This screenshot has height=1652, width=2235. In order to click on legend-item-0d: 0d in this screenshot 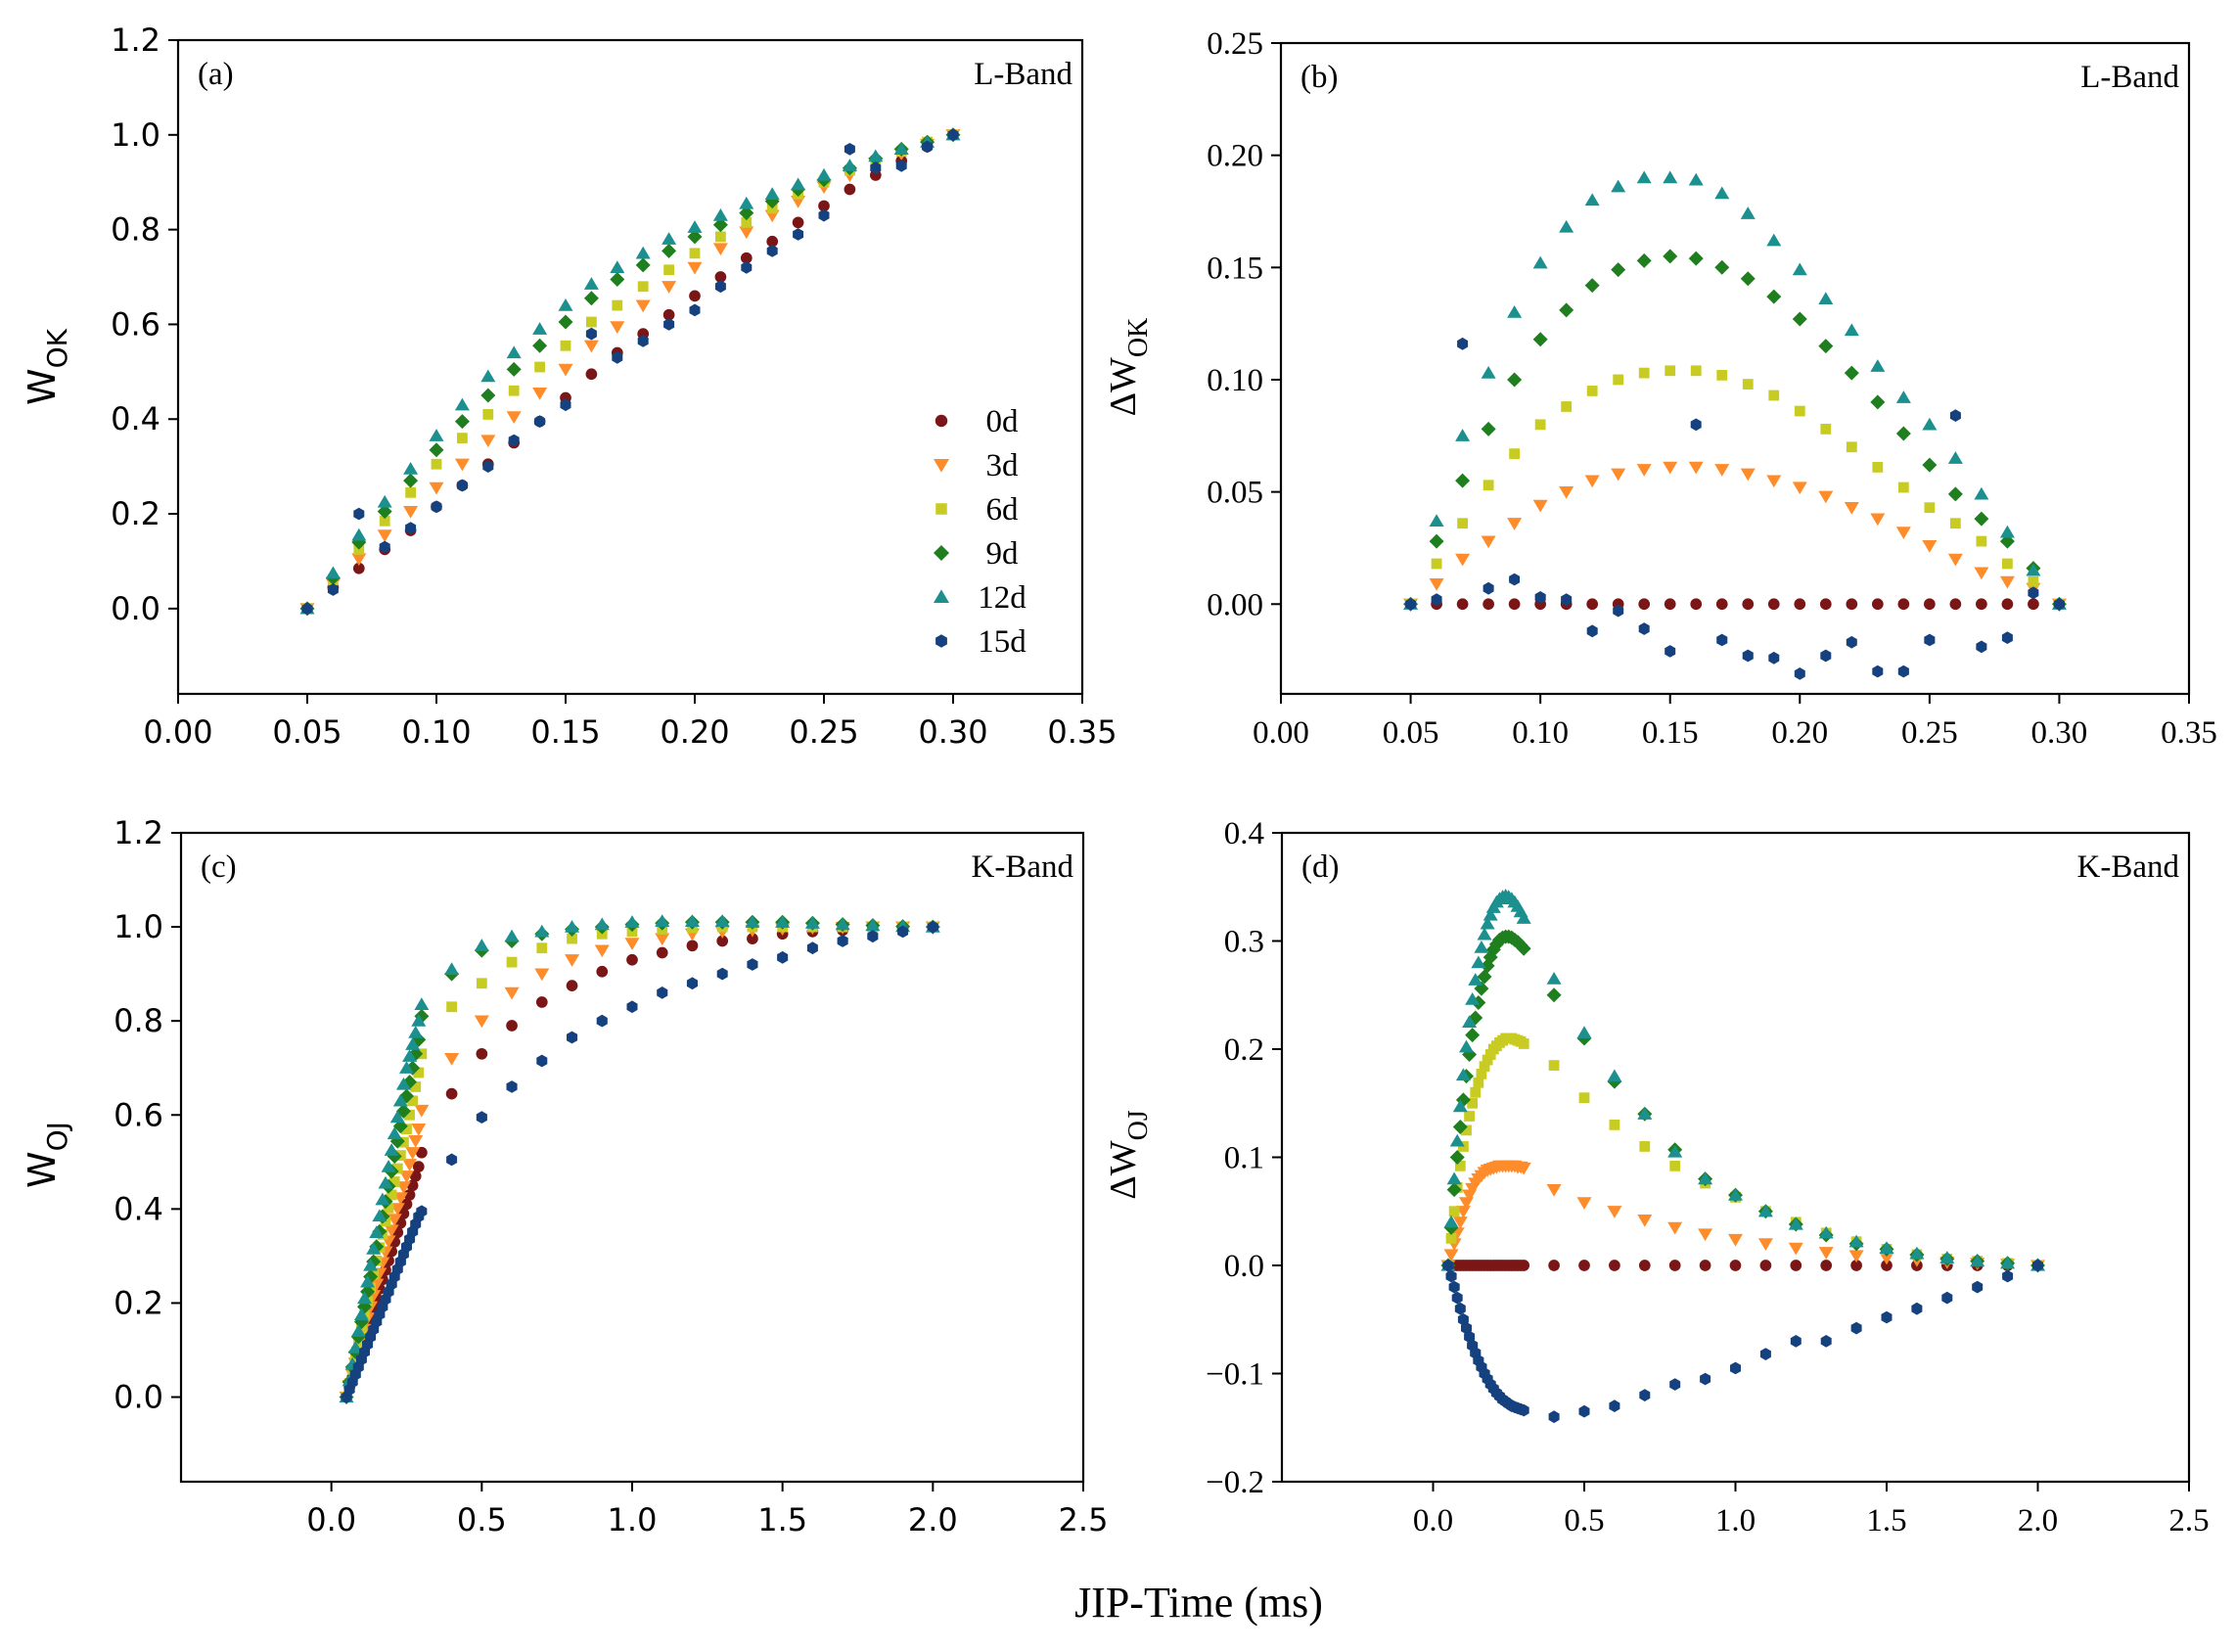, I will do `click(977, 421)`.